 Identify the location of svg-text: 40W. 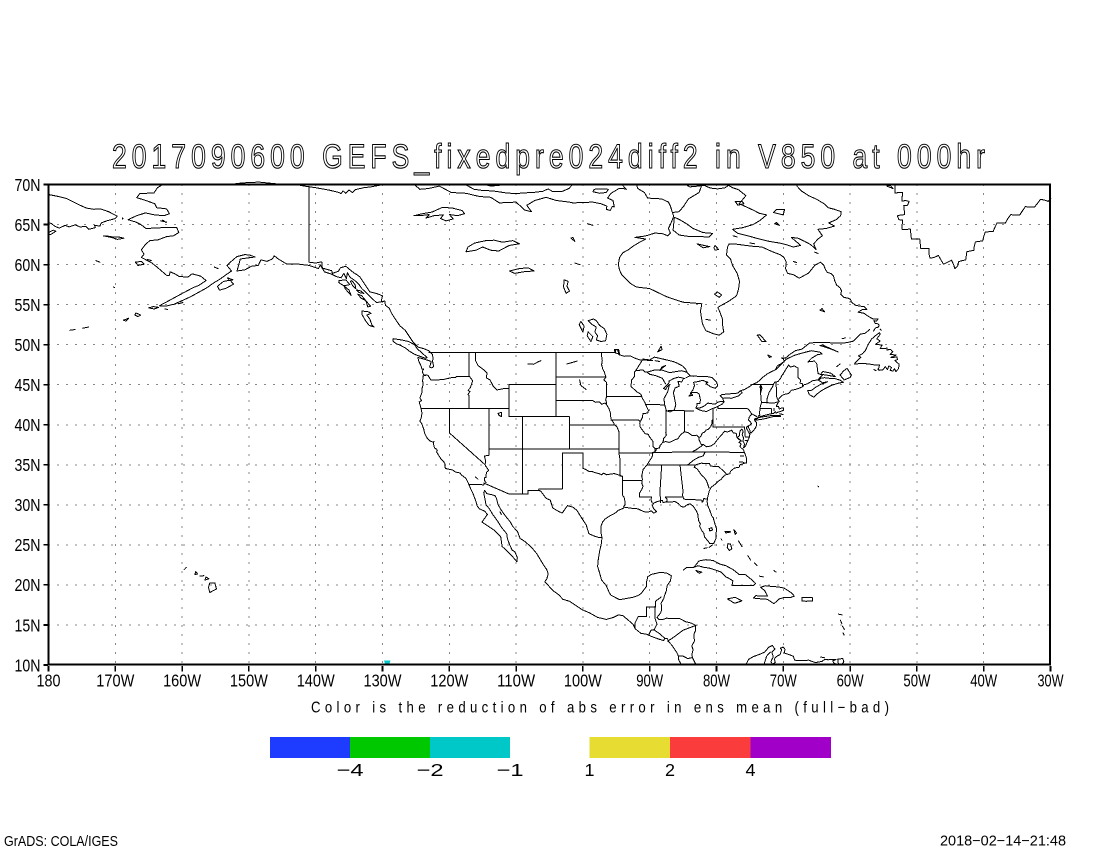
(983, 681).